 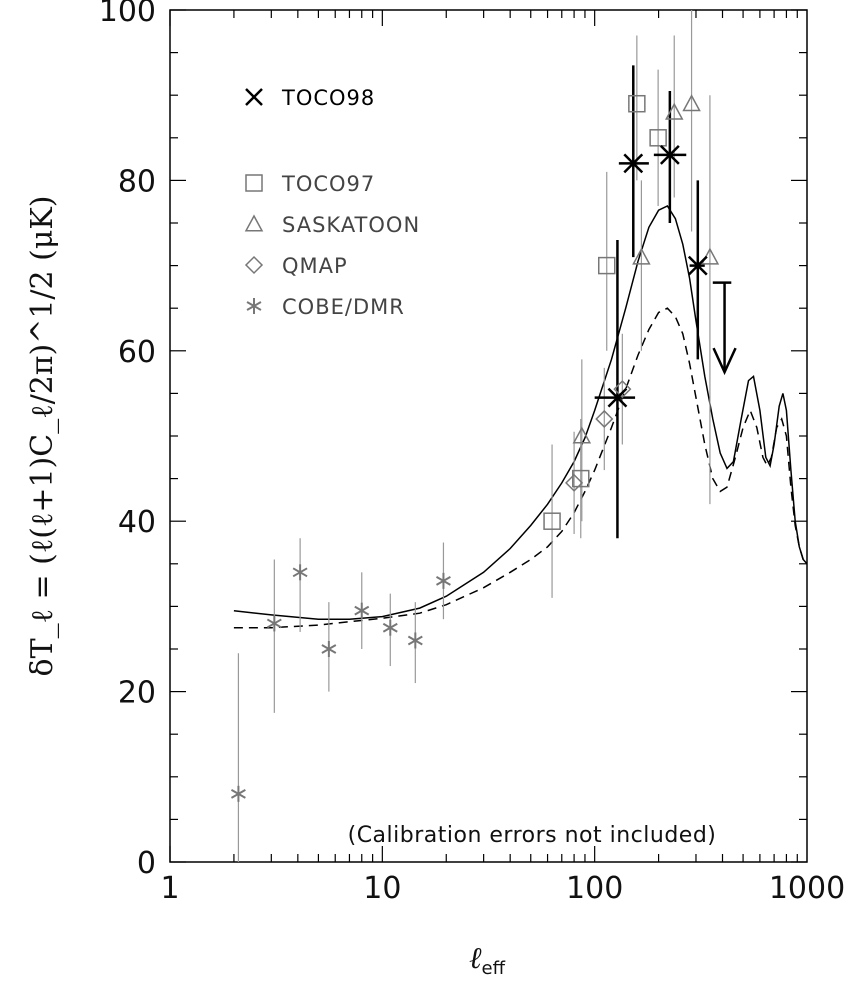 What do you see at coordinates (532, 835) in the screenshot?
I see `calibration-note: (Calibration errors not included)` at bounding box center [532, 835].